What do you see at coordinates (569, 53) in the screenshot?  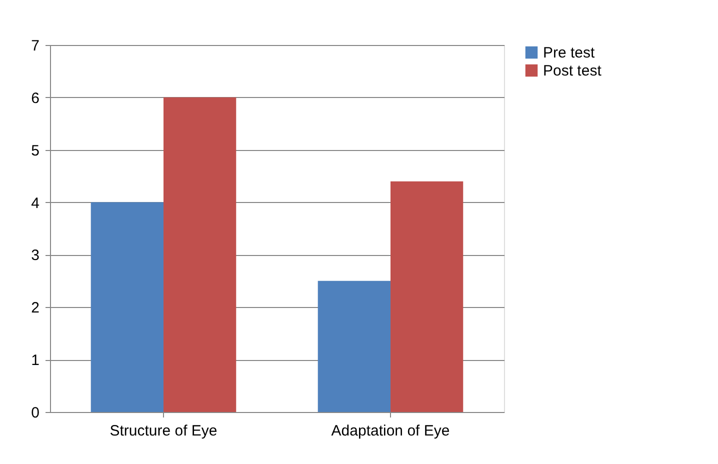 I see `legend-label: Pre test` at bounding box center [569, 53].